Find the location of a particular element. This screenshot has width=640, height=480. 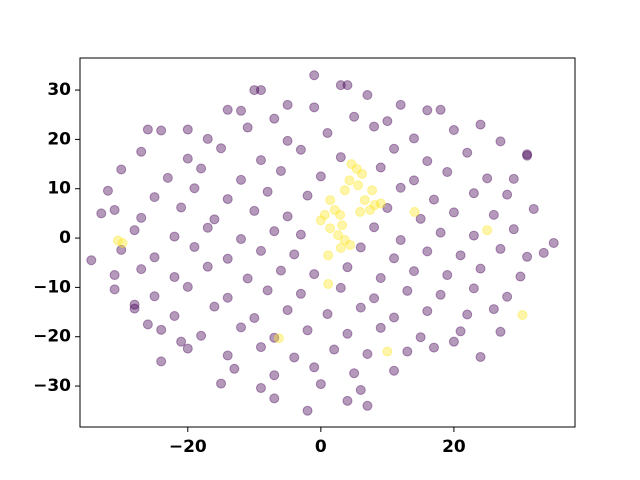

y-tick-label: 20 is located at coordinates (59, 139).